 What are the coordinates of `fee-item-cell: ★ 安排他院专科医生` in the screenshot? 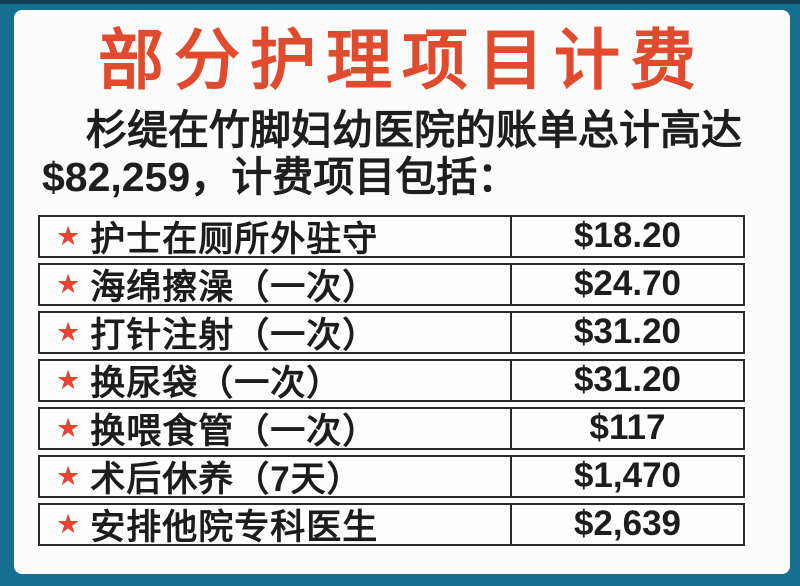 It's located at (275, 524).